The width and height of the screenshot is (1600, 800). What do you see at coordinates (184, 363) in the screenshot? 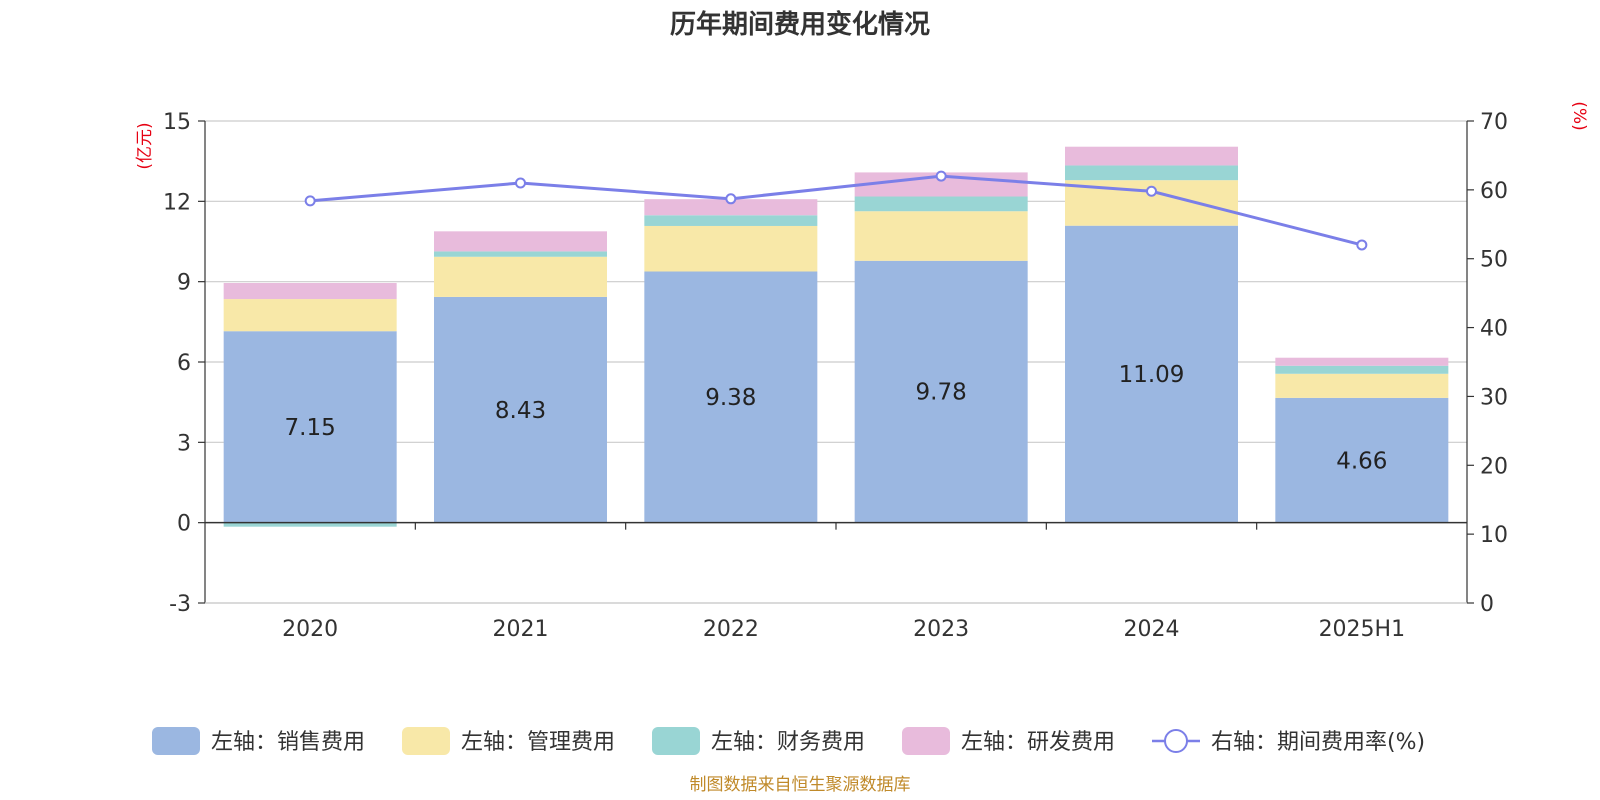
I see `left-tick-label: 6` at bounding box center [184, 363].